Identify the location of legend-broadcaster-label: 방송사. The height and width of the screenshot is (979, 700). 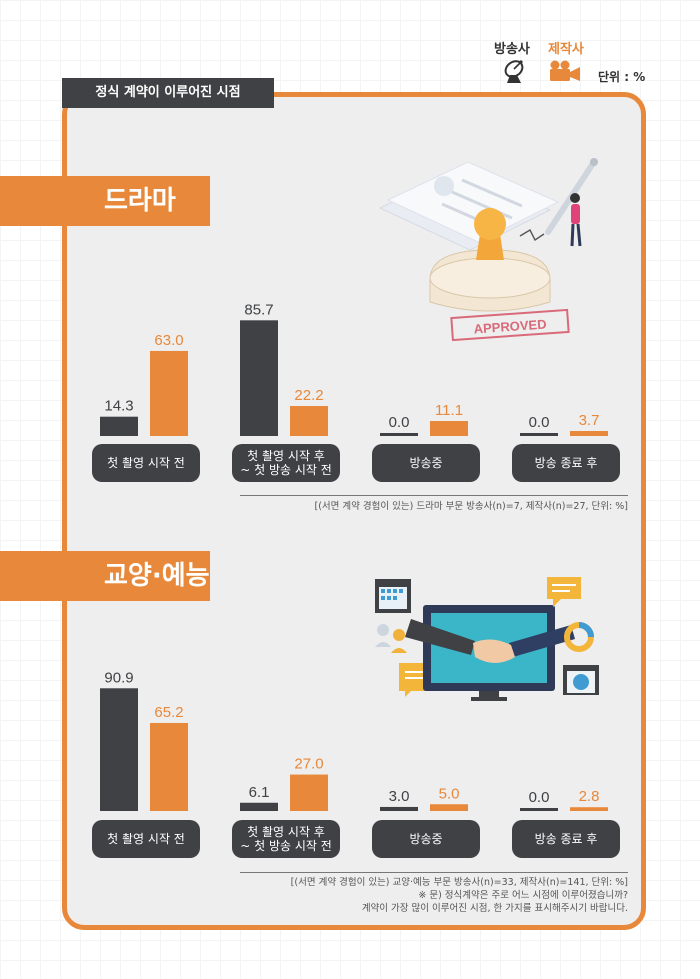
(512, 49).